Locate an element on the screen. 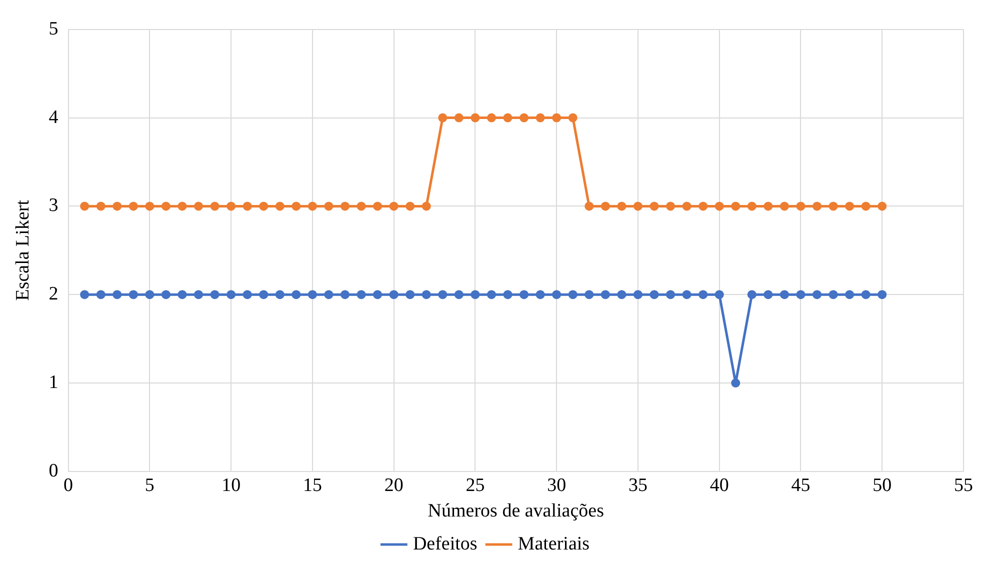 This screenshot has width=984, height=572. x-tick-label: 10 is located at coordinates (231, 485).